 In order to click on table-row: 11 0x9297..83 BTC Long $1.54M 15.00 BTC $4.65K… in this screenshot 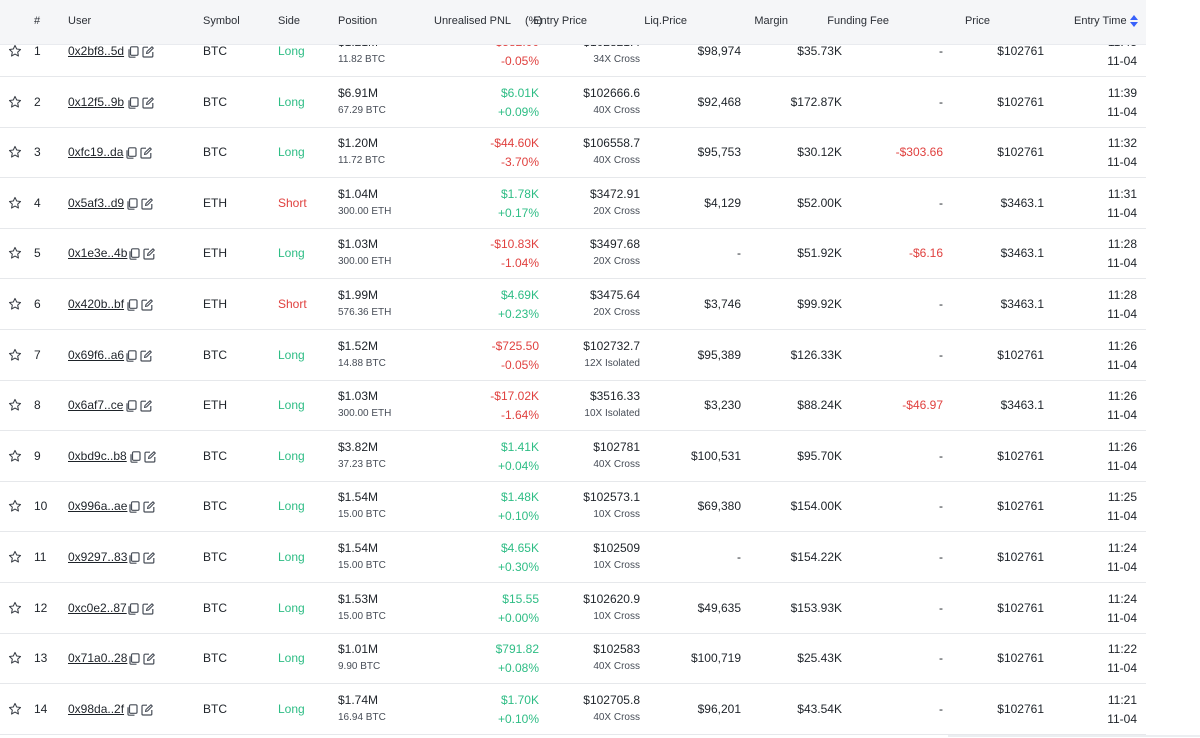, I will do `click(573, 557)`.